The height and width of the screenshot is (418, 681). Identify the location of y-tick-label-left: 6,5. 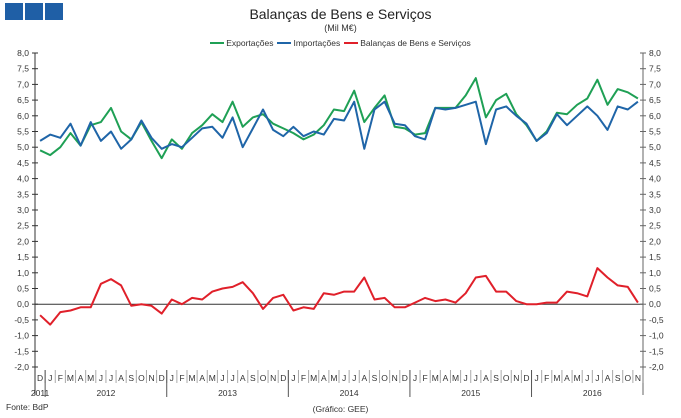
(23, 100).